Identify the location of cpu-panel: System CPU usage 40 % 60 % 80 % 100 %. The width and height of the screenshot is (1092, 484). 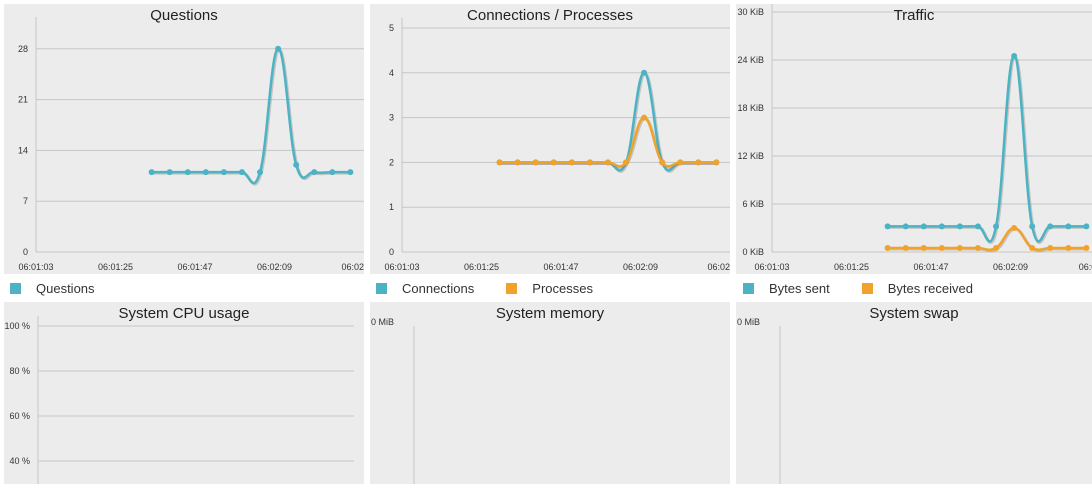
(184, 393).